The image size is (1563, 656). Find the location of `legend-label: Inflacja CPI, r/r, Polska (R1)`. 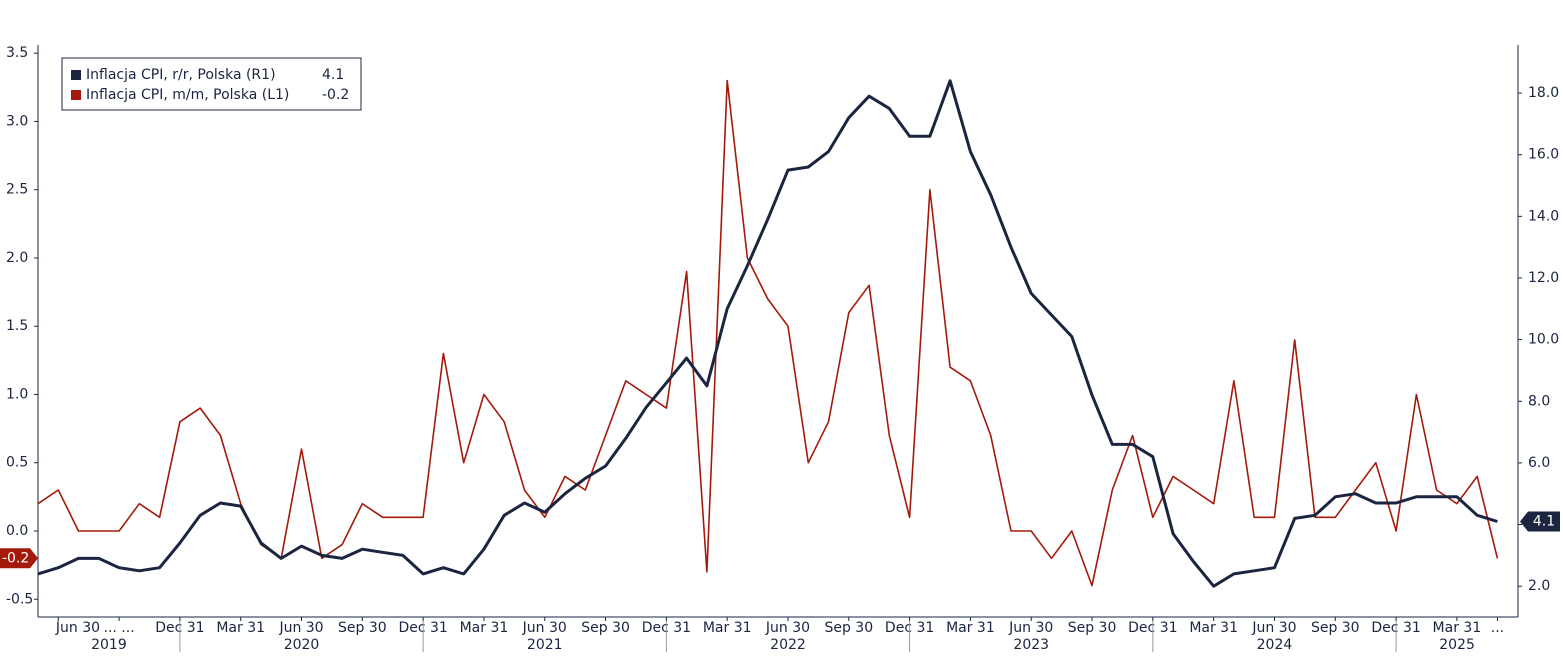

legend-label: Inflacja CPI, r/r, Polska (R1) is located at coordinates (181, 75).